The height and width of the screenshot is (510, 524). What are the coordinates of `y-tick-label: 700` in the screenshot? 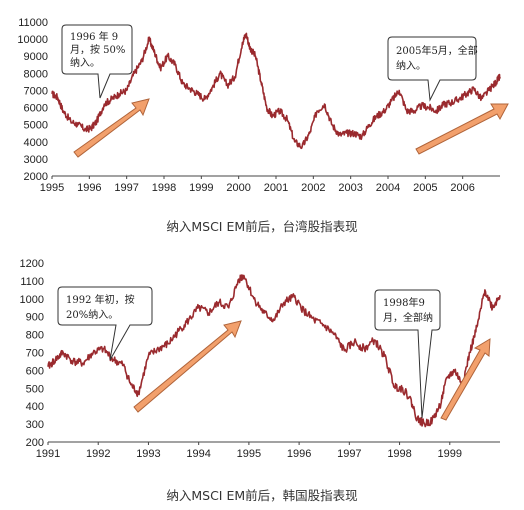 It's located at (35, 354).